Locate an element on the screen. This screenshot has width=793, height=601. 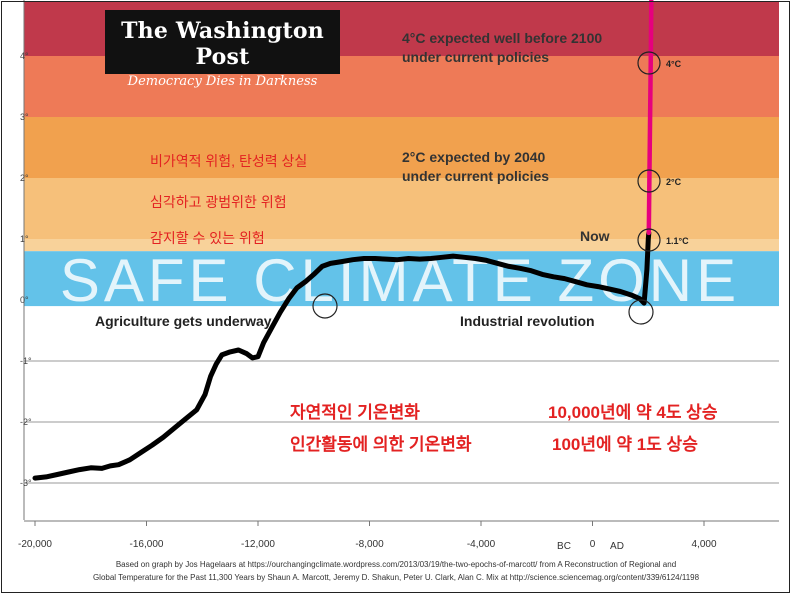
human-rate-label: 100년에 약 1도 상승 is located at coordinates (625, 444).